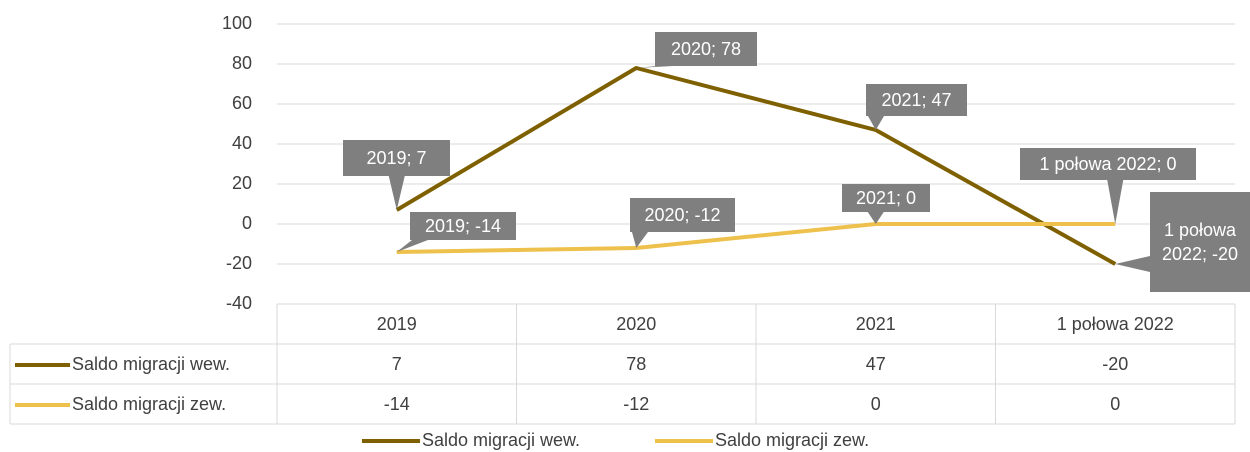 Image resolution: width=1250 pixels, height=452 pixels. I want to click on table-value: 7, so click(397, 364).